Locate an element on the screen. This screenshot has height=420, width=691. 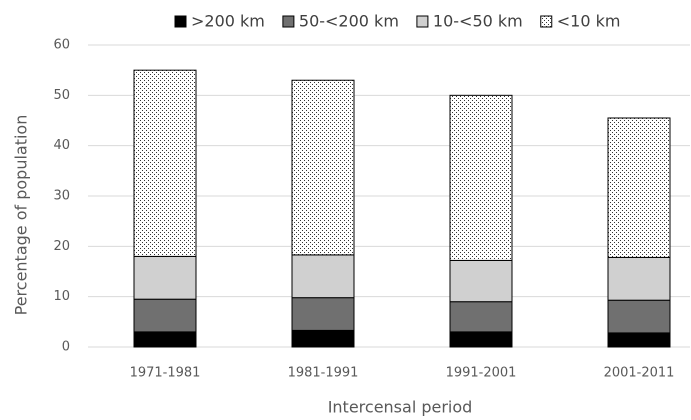
legend-label: >200 km is located at coordinates (228, 21).